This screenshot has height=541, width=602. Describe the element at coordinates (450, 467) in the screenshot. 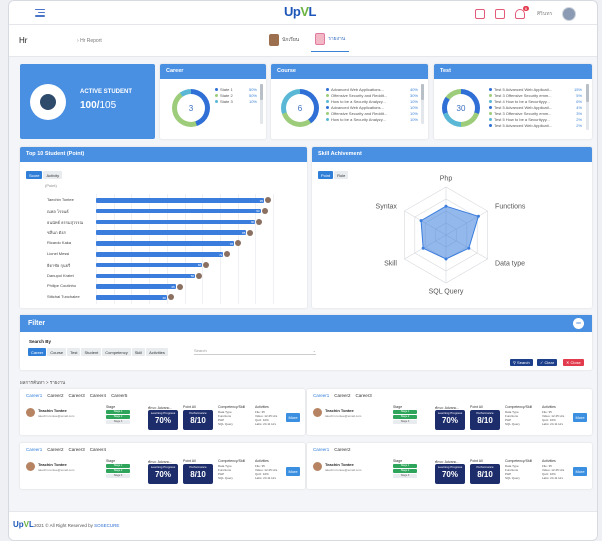

I see `learning-progress-label: Learning Progress` at that location.